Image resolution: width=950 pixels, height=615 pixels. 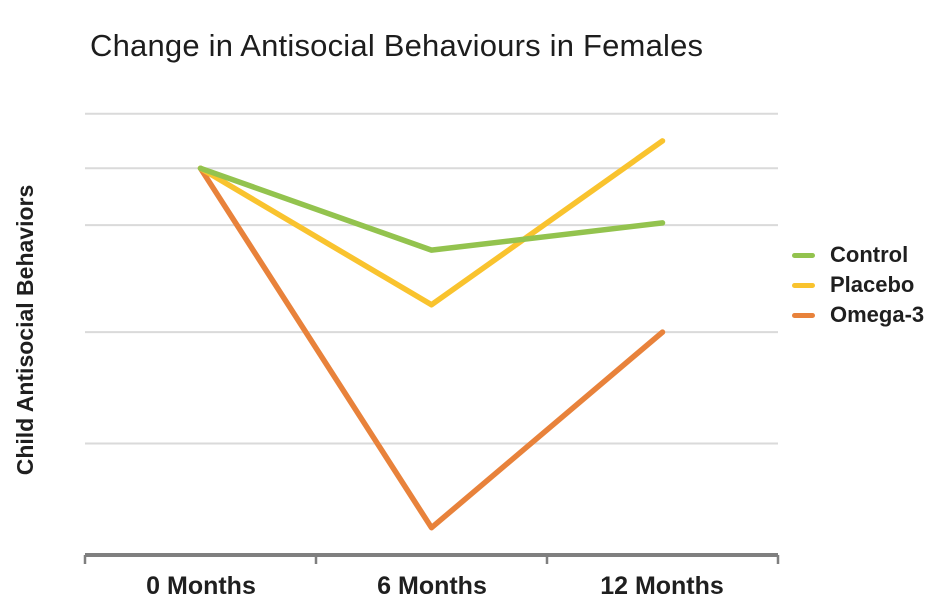 What do you see at coordinates (432, 586) in the screenshot?
I see `x-tick-label-6-months: 6 Months` at bounding box center [432, 586].